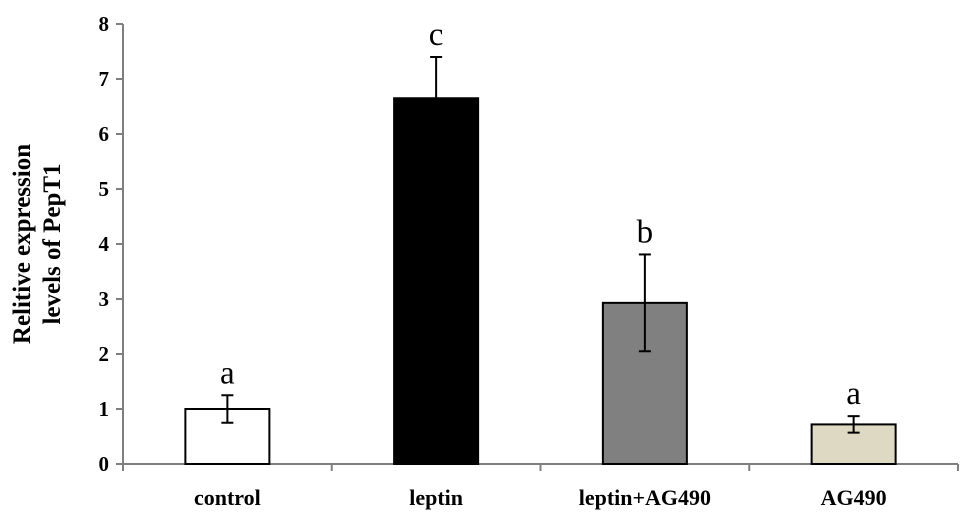 Image resolution: width=972 pixels, height=528 pixels. Describe the element at coordinates (436, 35) in the screenshot. I see `significance-label: c` at that location.